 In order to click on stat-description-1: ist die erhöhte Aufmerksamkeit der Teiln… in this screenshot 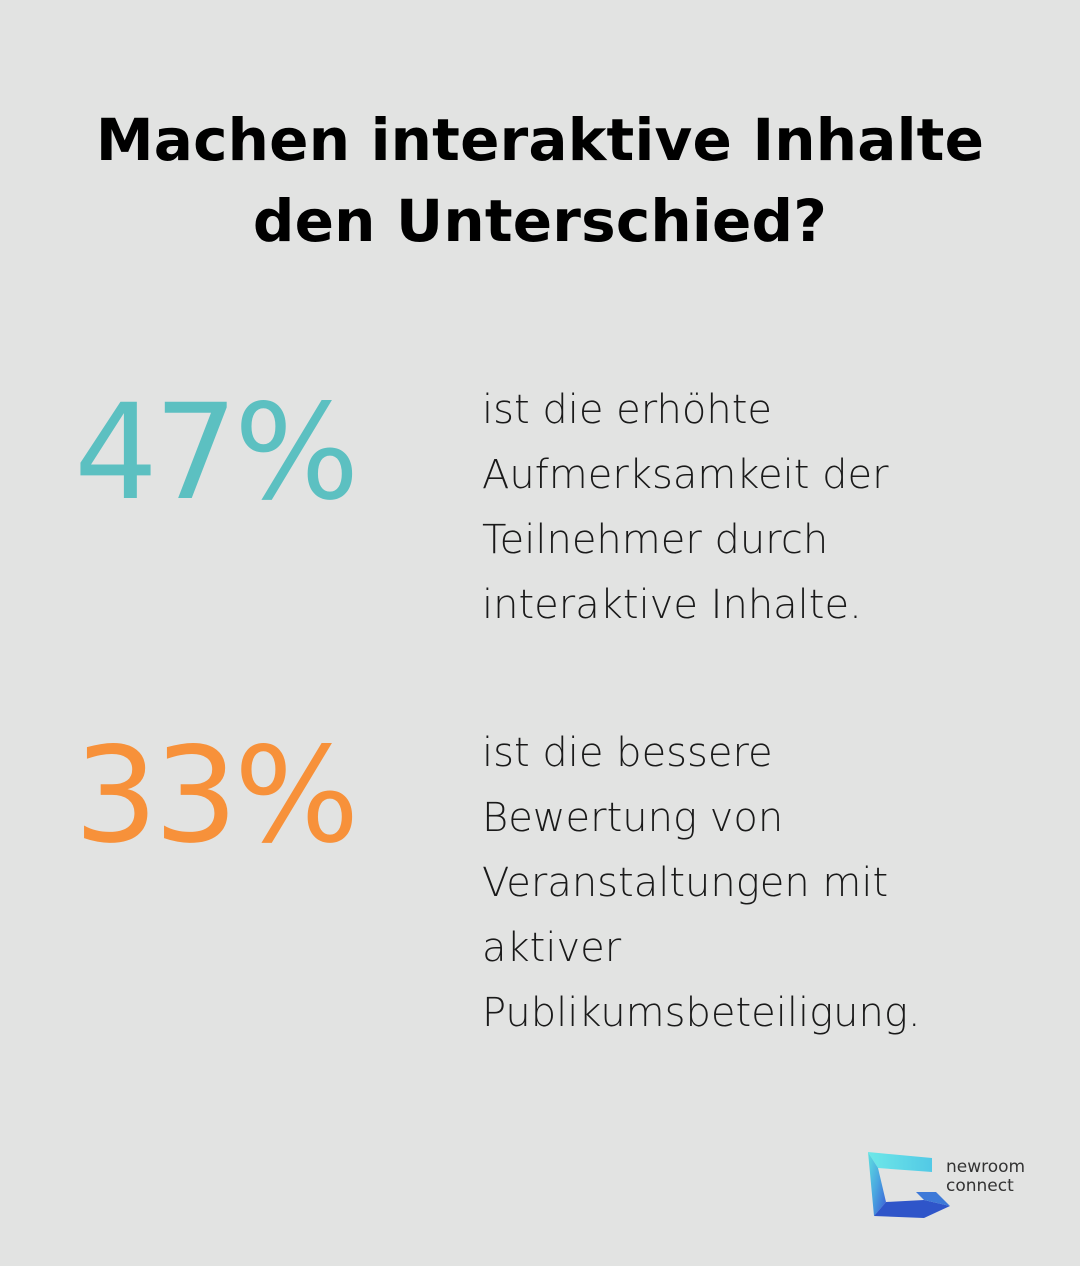, I will do `click(685, 507)`.